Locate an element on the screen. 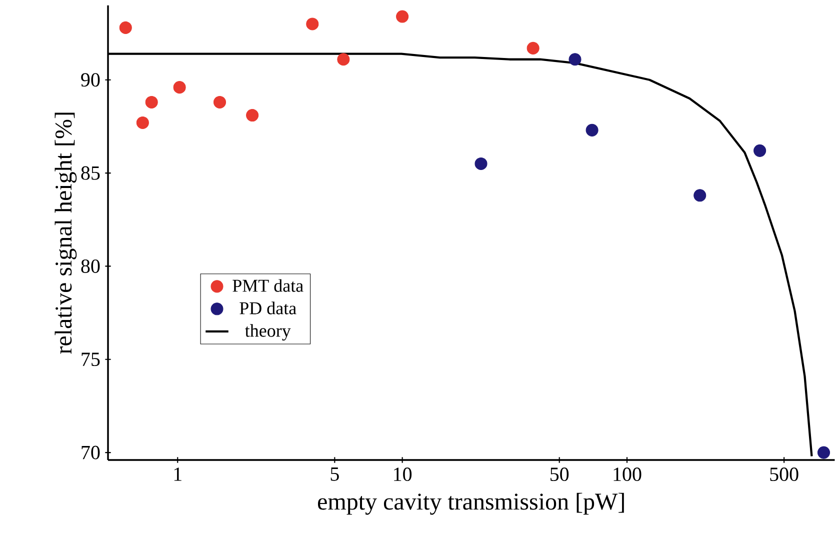 The width and height of the screenshot is (835, 551). y-tick-label: 90 is located at coordinates (90, 80).